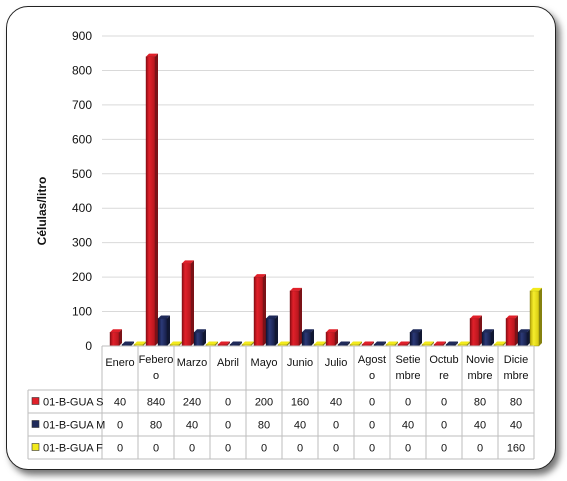  I want to click on category-label: Abril, so click(228, 363).